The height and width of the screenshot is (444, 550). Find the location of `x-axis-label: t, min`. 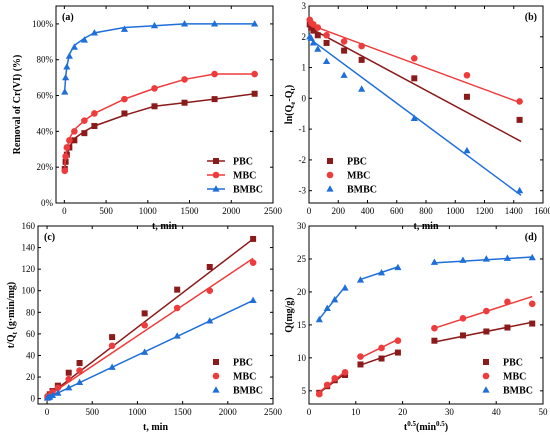

x-axis-label: t, min is located at coordinates (155, 427).